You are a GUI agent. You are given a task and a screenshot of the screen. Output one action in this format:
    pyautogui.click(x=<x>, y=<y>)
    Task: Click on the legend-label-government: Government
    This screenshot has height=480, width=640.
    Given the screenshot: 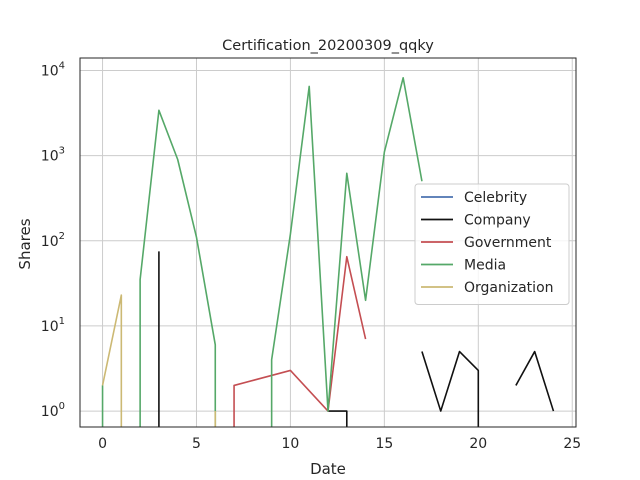 What is the action you would take?
    pyautogui.click(x=508, y=243)
    